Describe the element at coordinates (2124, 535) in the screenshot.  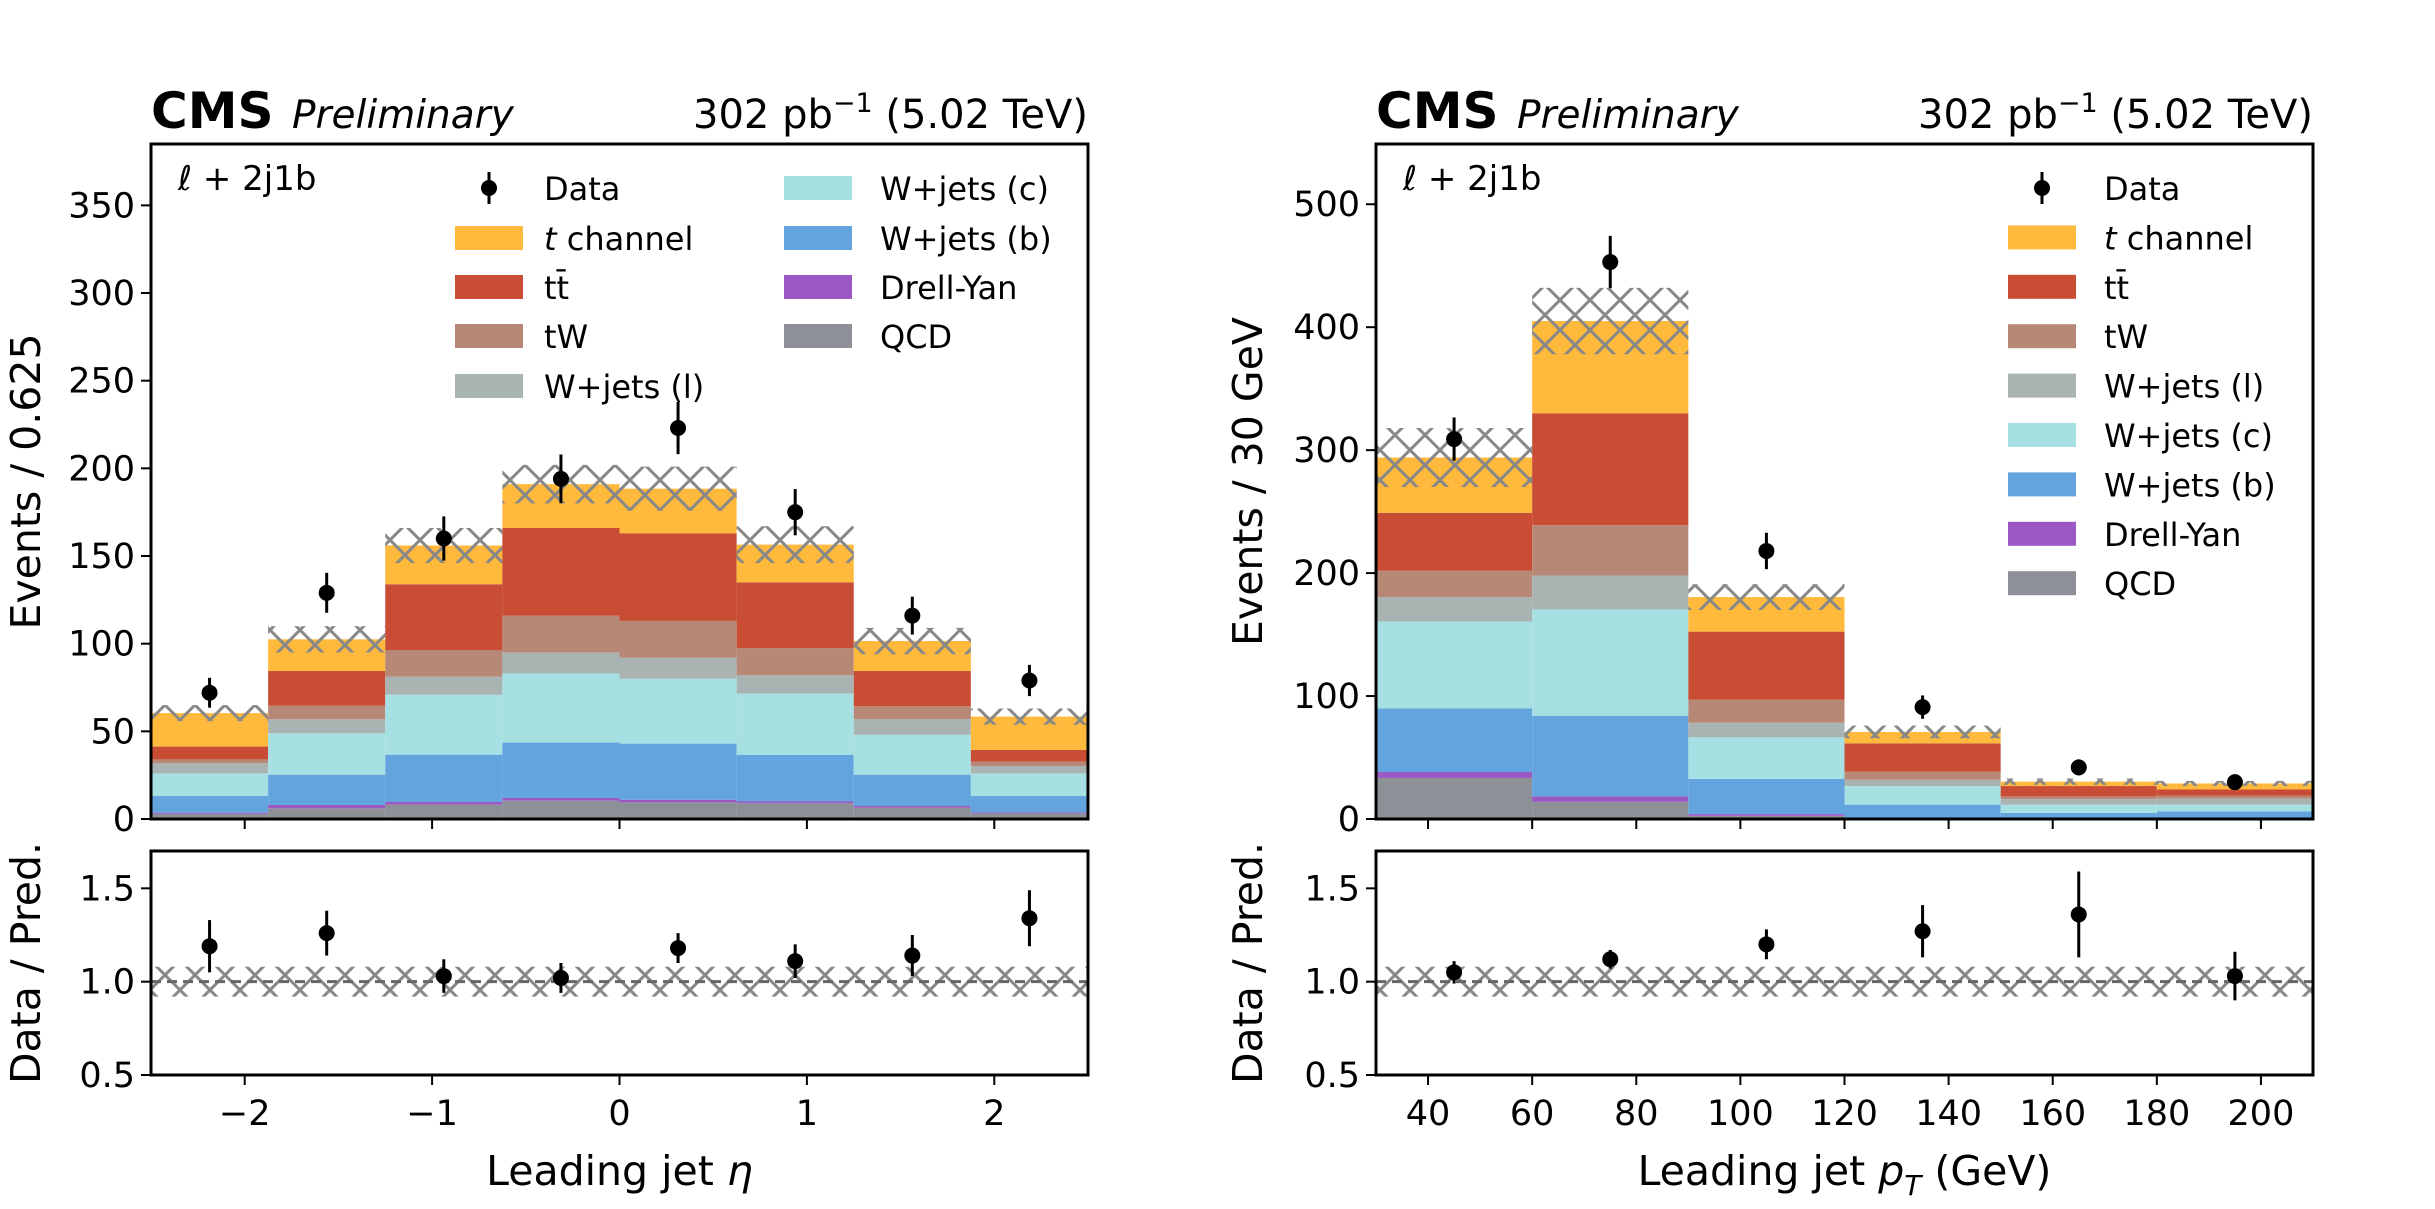
I see `legend-item-dy: Drell-Yan` at that location.